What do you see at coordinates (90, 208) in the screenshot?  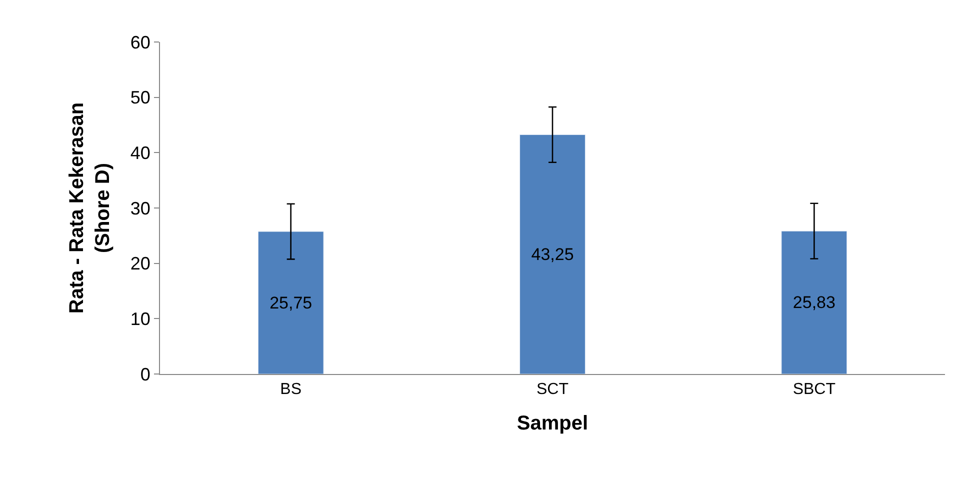 I see `y-axis-title: Rata - Rata Kekerasan (Shore D)` at bounding box center [90, 208].